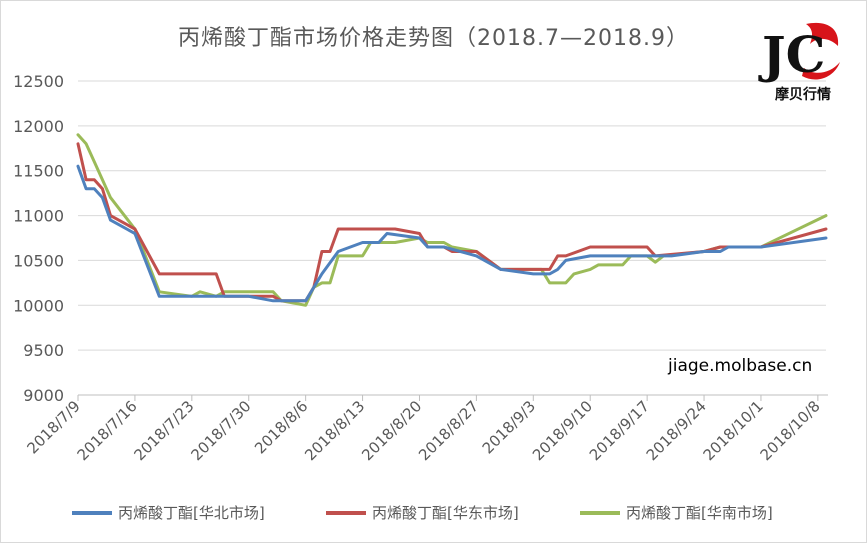 This screenshot has width=867, height=543. I want to click on brand-logo: JC, so click(797, 58).